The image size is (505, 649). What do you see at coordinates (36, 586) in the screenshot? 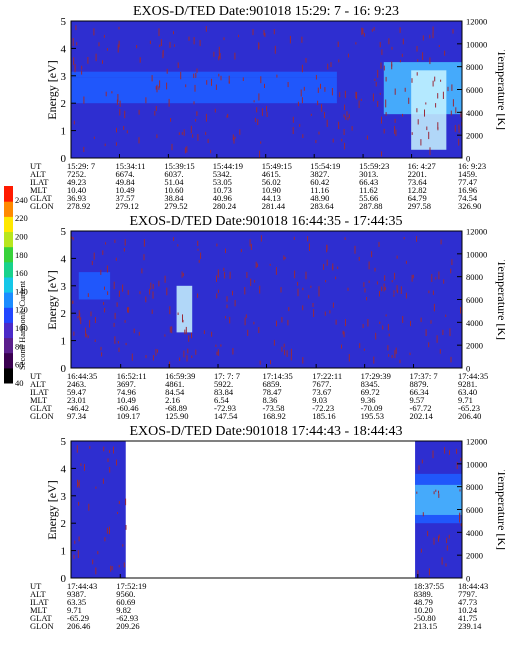
I see `ephemeris-row-label: UT` at bounding box center [36, 586].